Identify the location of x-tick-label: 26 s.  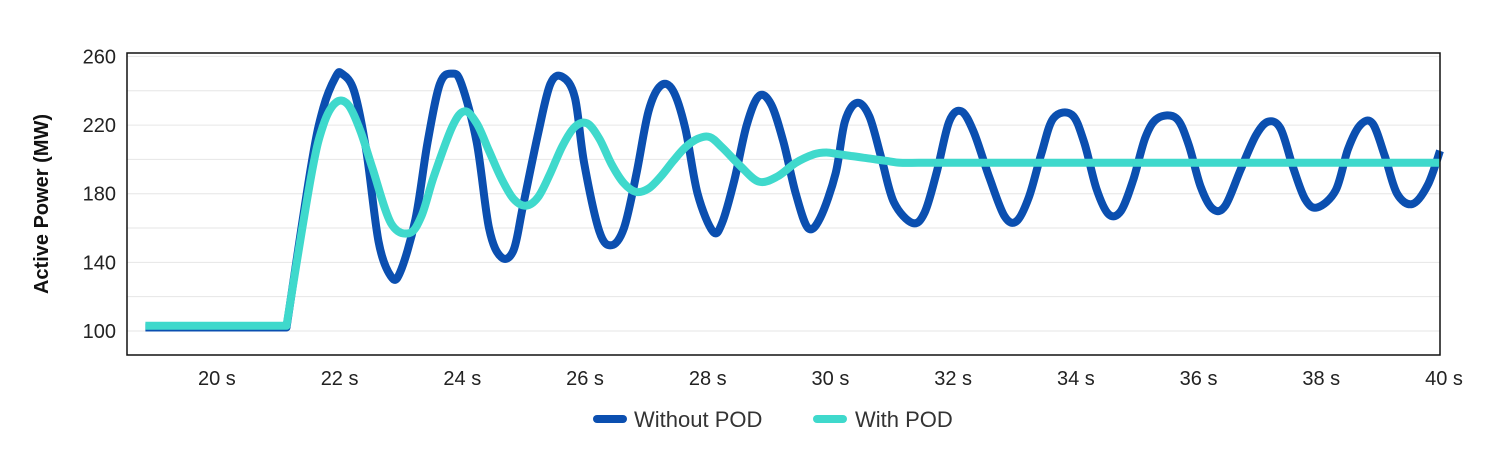
(585, 379).